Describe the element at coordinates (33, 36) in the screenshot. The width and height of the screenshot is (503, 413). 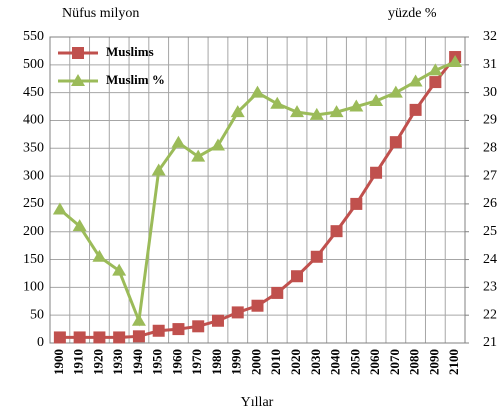
I see `y-tick-label: 550` at that location.